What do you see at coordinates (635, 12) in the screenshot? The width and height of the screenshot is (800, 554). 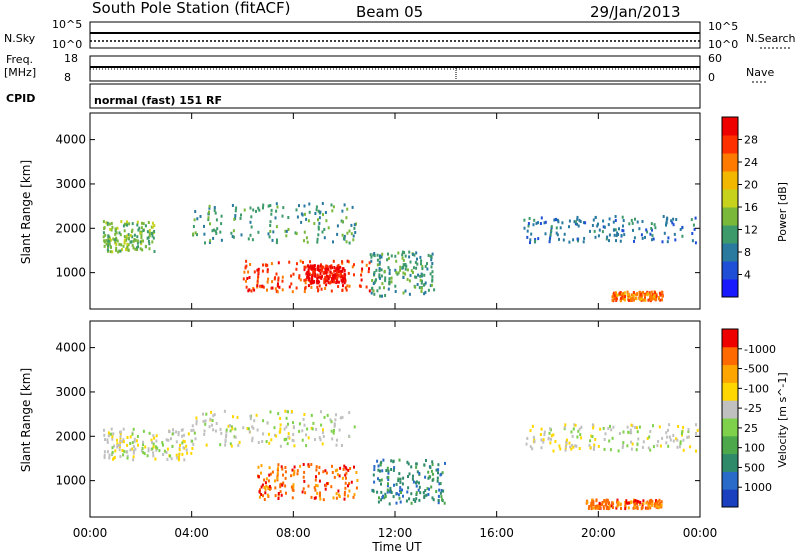 I see `date-label: 29/Jan/2013` at bounding box center [635, 12].